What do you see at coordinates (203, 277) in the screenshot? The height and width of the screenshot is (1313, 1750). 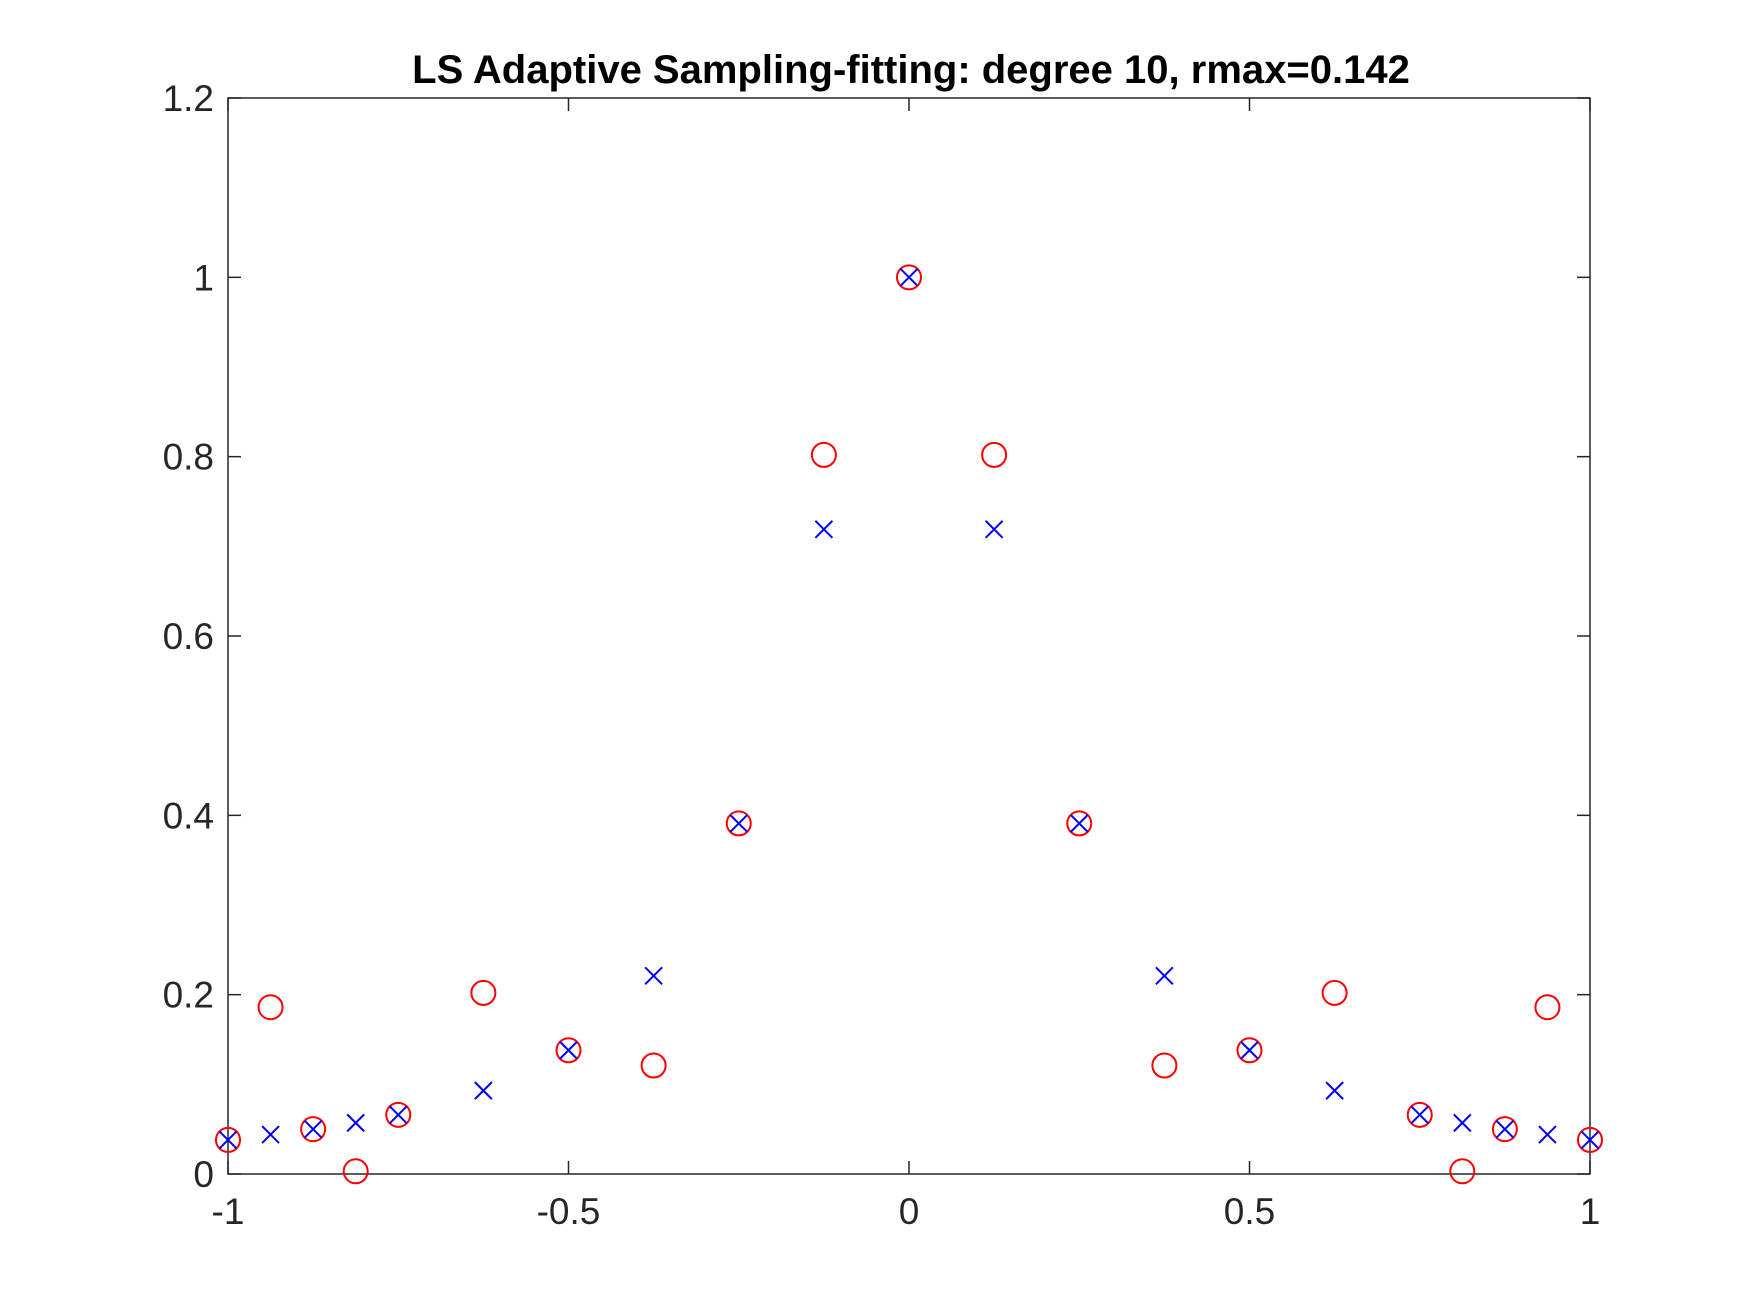 I see `y-tick-label: 1` at bounding box center [203, 277].